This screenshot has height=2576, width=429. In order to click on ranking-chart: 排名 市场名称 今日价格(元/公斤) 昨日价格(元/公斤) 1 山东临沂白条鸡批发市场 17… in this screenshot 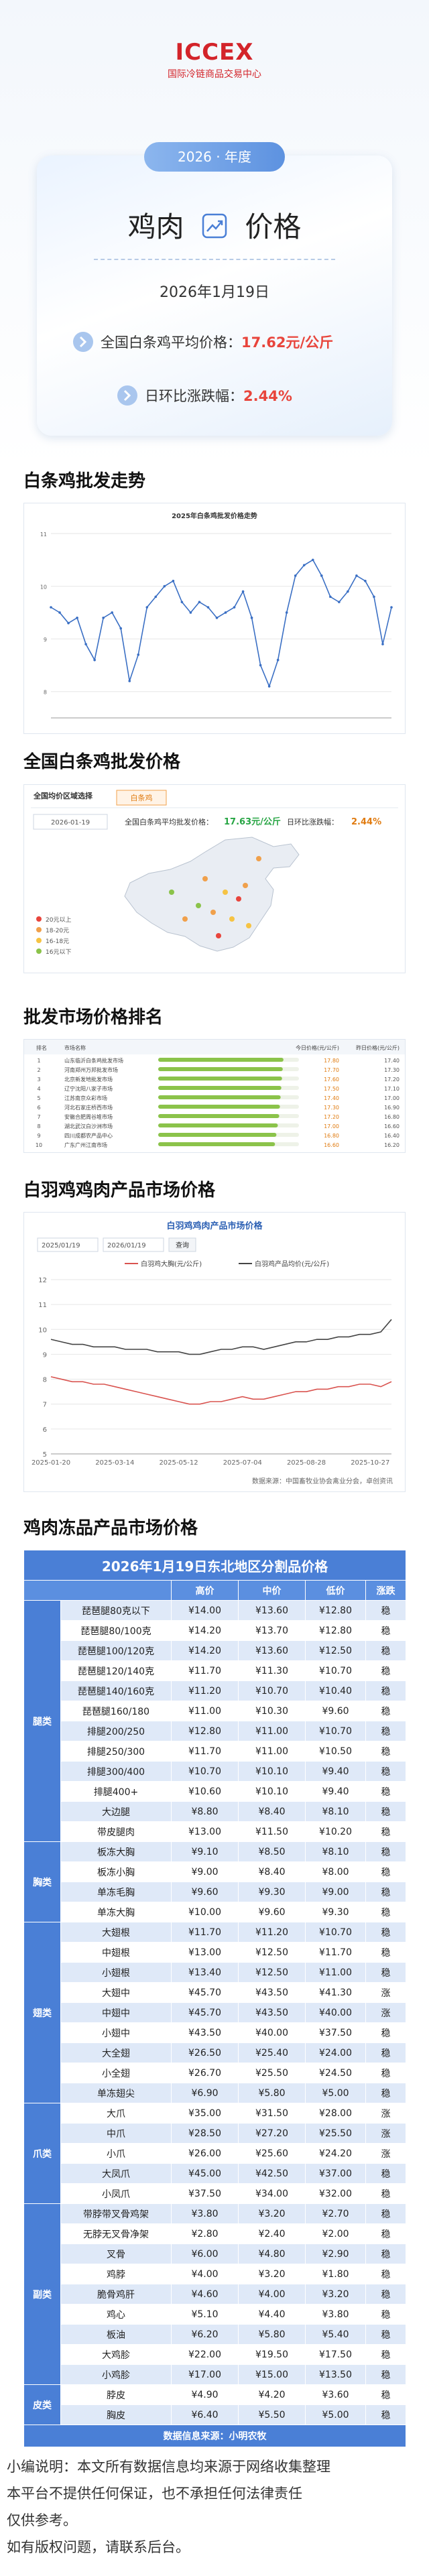, I will do `click(214, 1094)`.